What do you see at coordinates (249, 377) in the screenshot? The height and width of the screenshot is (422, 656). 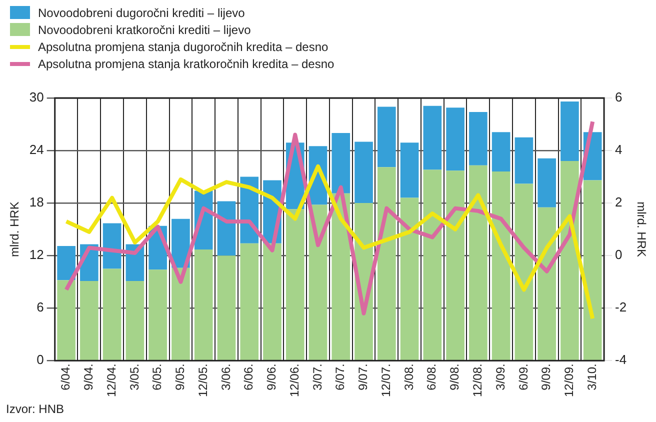 I see `x-tick-label: 6/06.` at bounding box center [249, 377].